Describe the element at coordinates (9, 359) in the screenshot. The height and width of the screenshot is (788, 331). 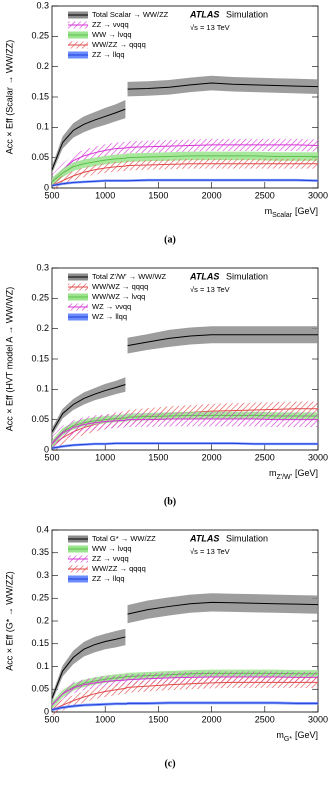
I see `y-axis-label: Acc × Eff (HVT model A → WW/WZ)` at that location.